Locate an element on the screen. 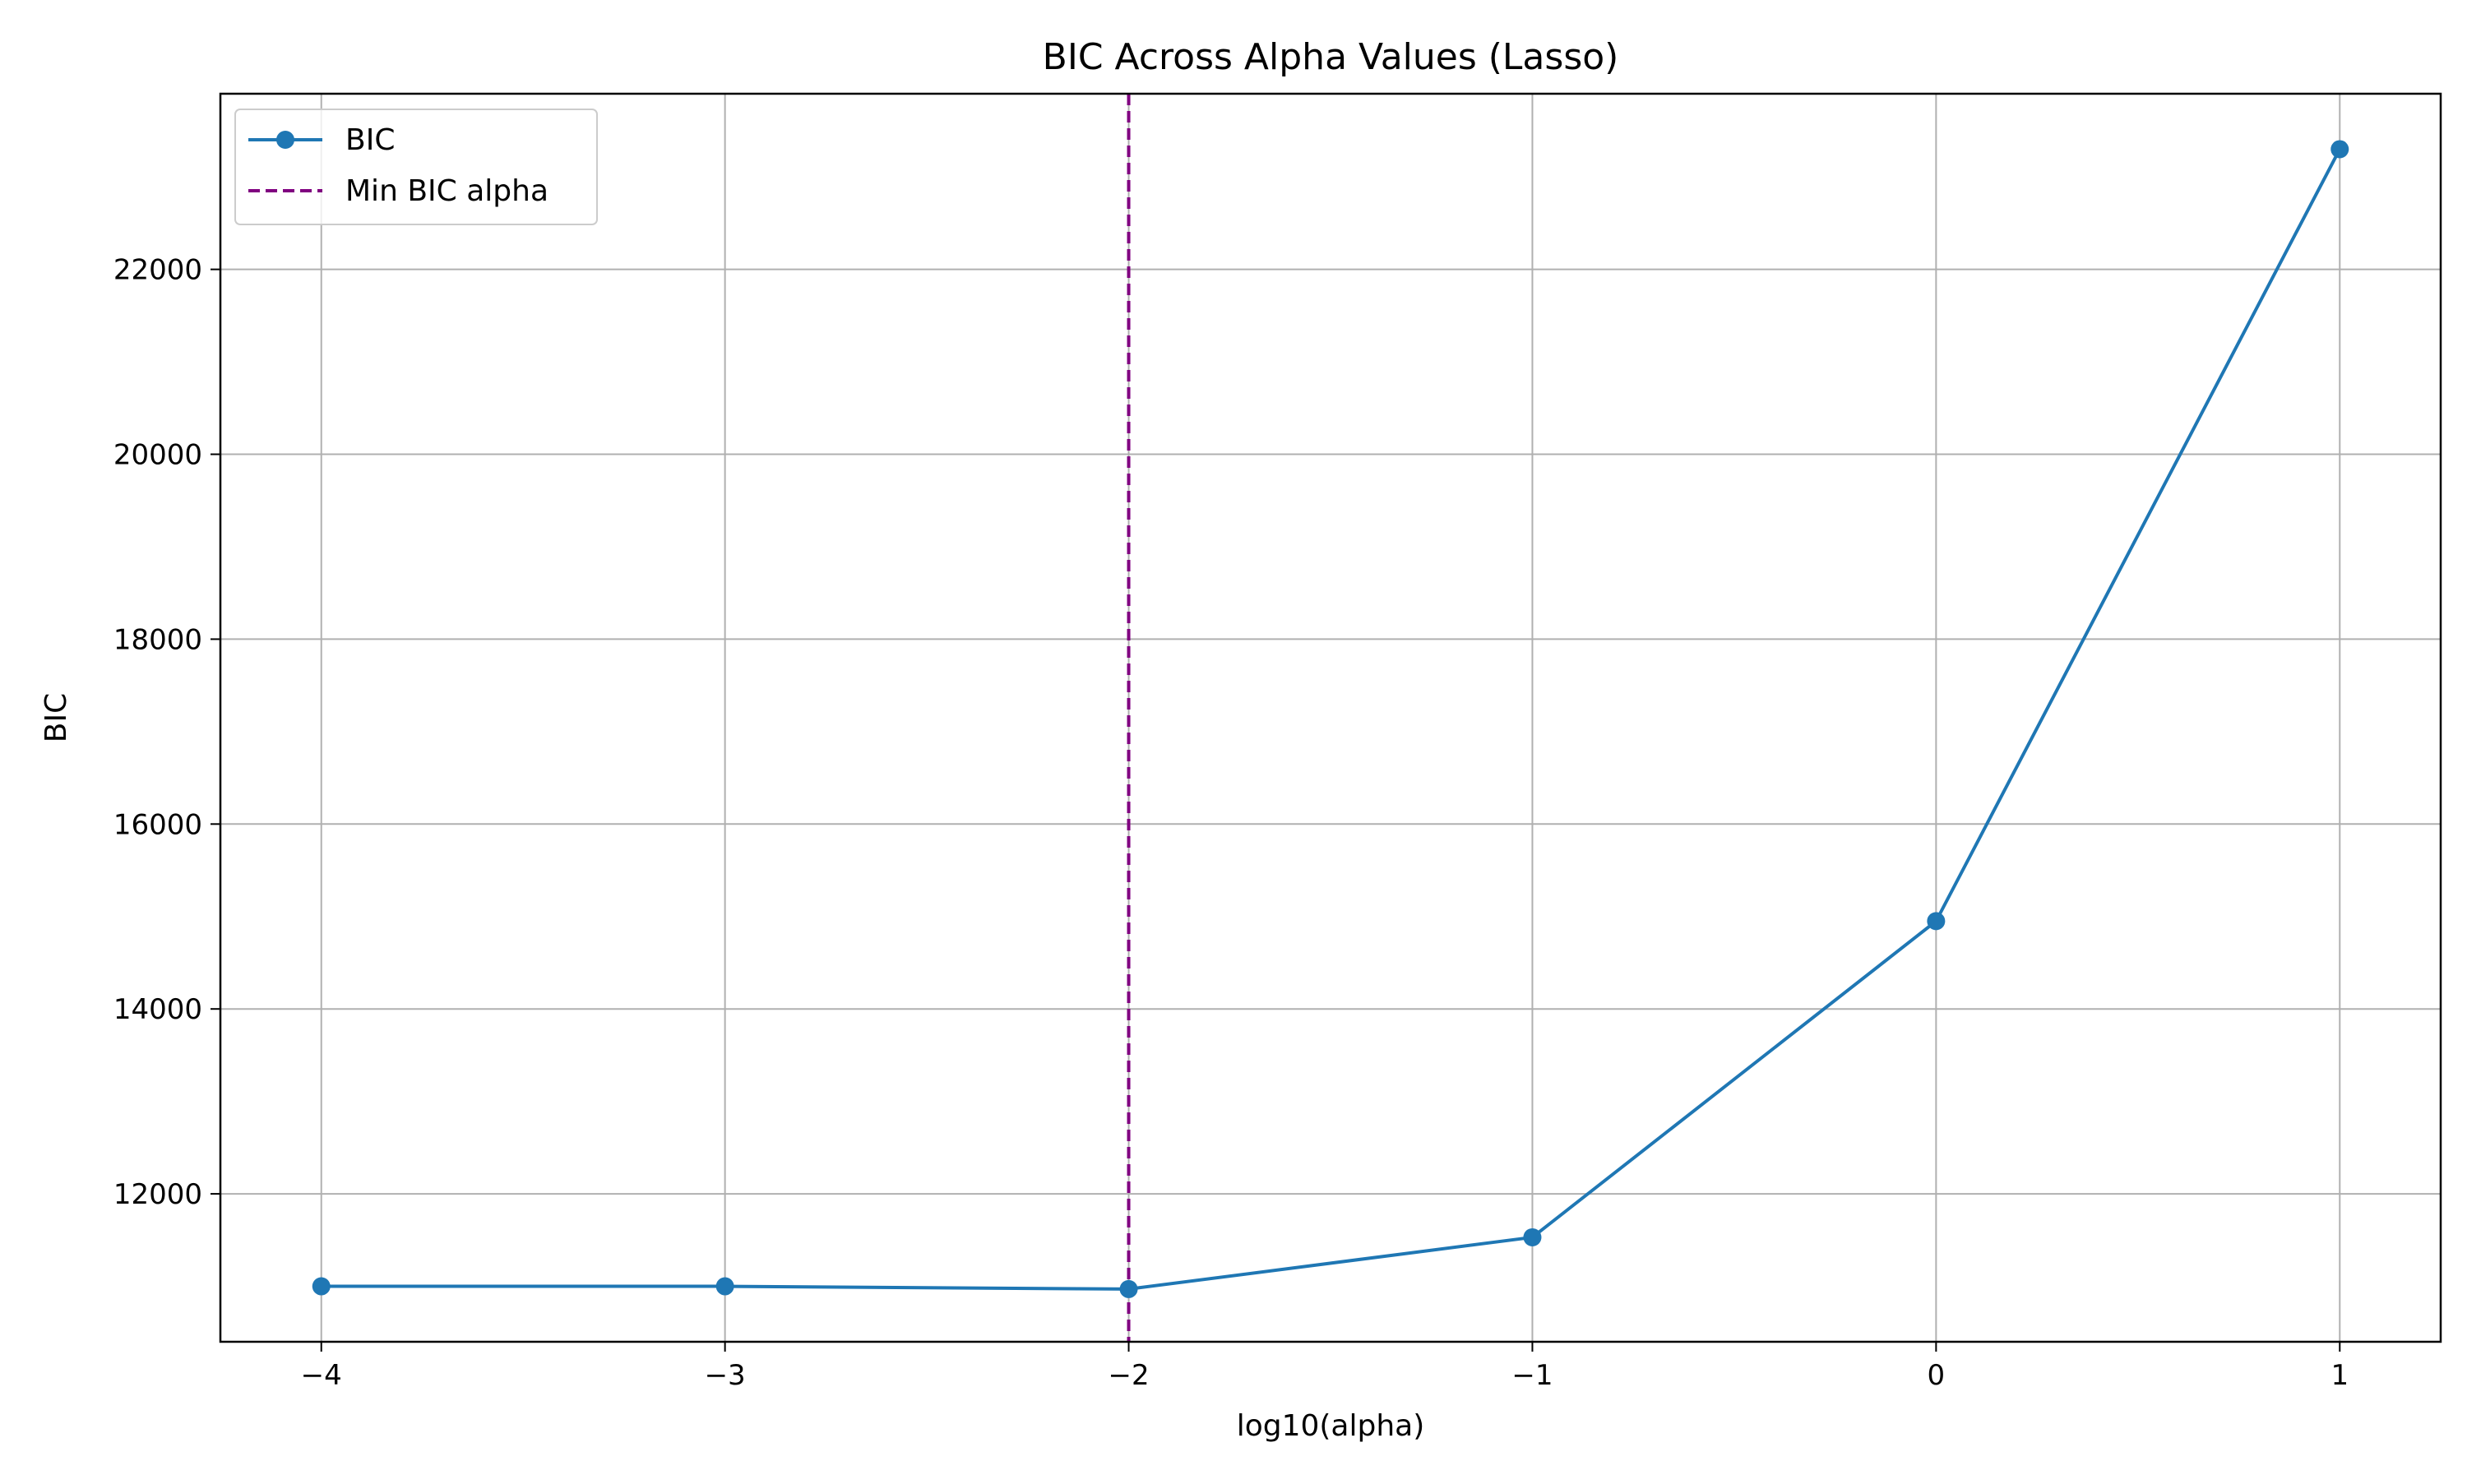 This screenshot has width=2467, height=1484. x-tick-label: 0 is located at coordinates (1937, 1376).